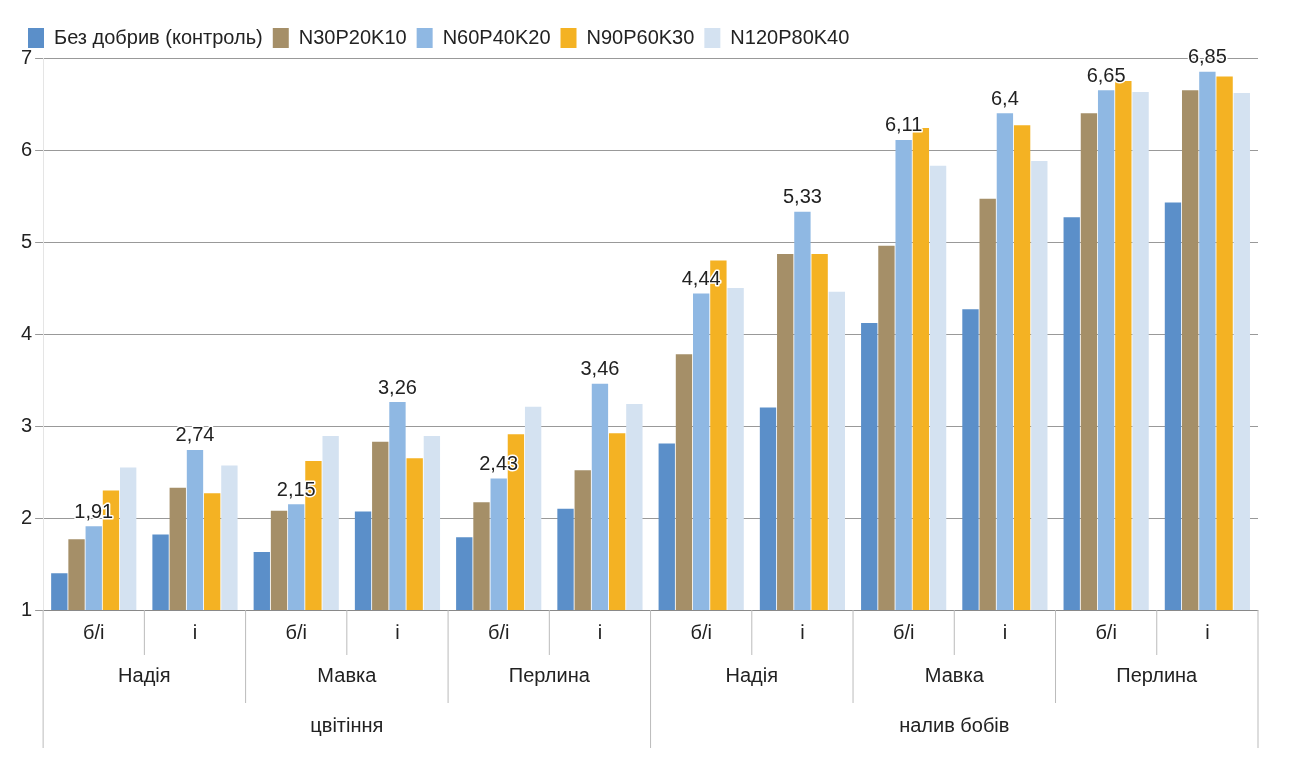 The height and width of the screenshot is (771, 1290). What do you see at coordinates (496, 36) in the screenshot?
I see `legend-label: N60P40K20` at bounding box center [496, 36].